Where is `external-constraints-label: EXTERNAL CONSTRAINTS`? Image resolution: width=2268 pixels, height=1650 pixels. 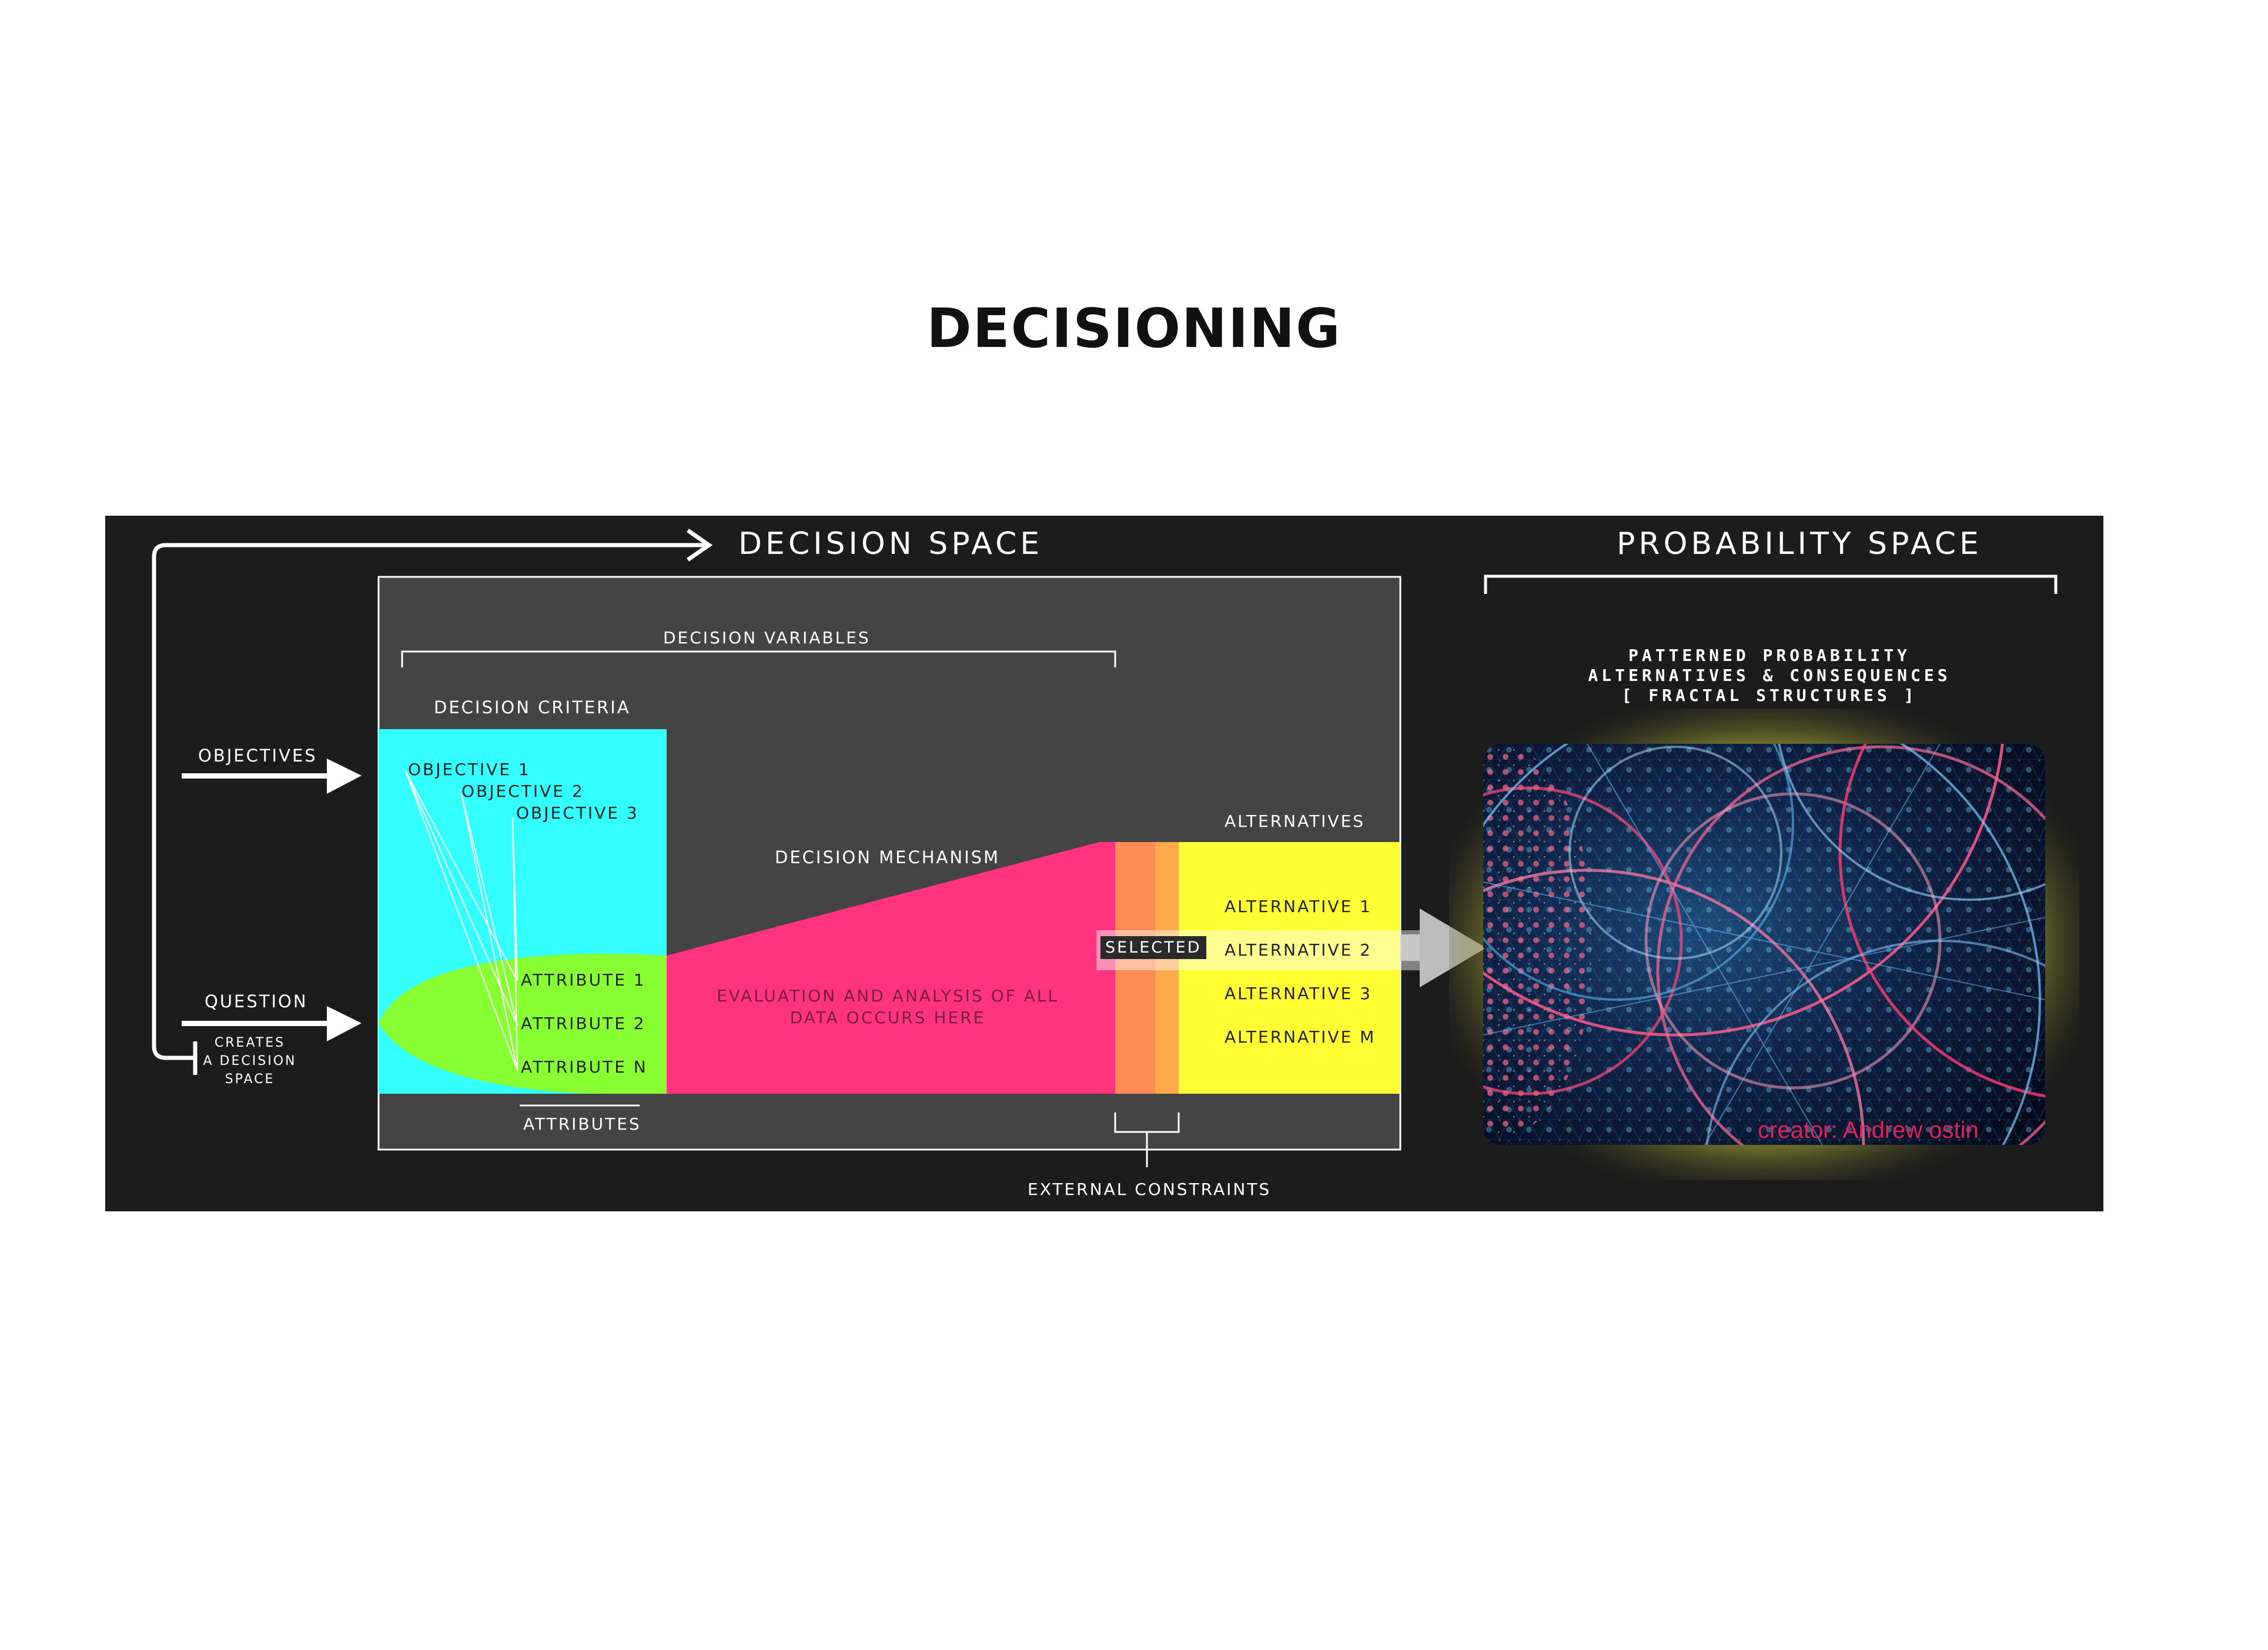
external-constraints-label: EXTERNAL CONSTRAINTS is located at coordinates (1150, 1189).